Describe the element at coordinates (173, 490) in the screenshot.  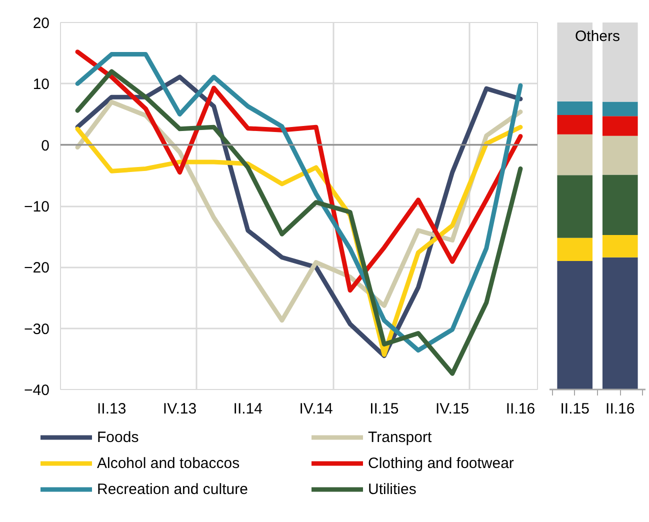
I see `legend-label: Recreation and culture` at that location.